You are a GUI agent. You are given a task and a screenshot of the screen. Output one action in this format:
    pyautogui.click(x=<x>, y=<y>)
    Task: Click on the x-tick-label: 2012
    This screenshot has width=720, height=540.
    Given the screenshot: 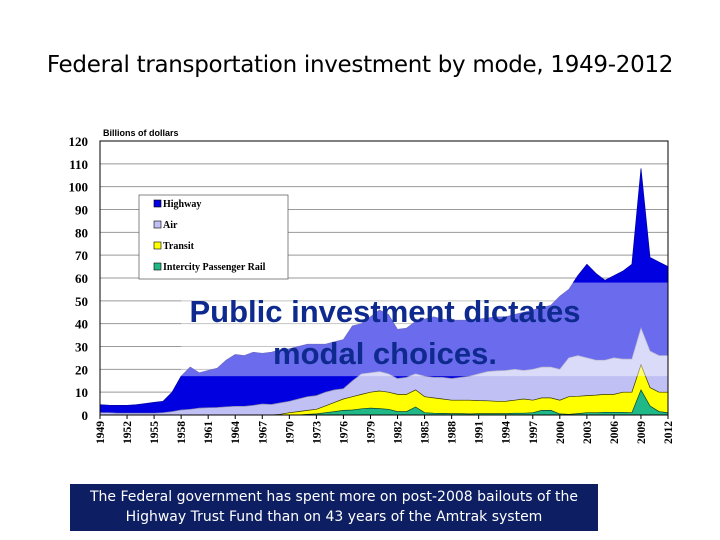 What is the action you would take?
    pyautogui.click(x=669, y=432)
    